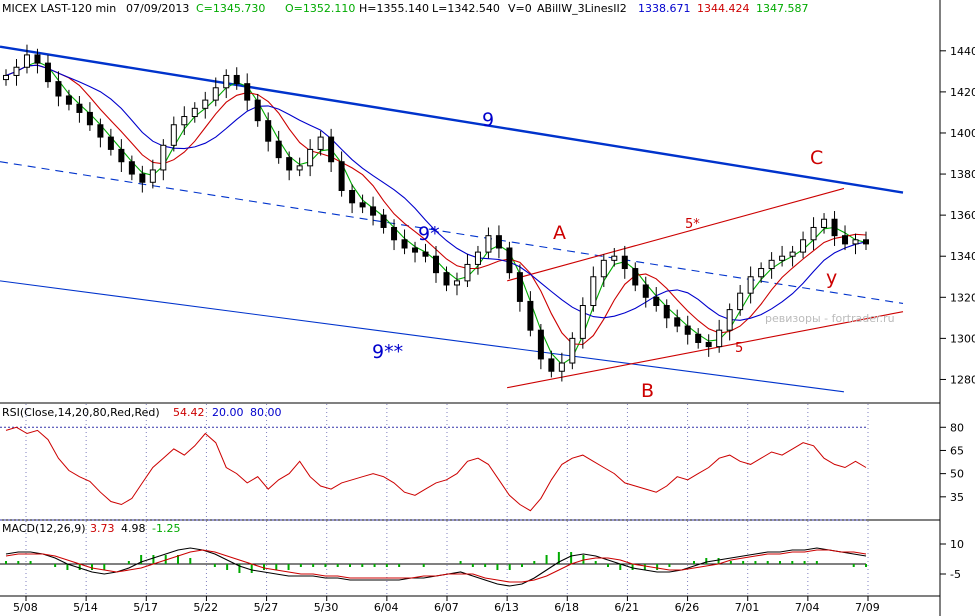 The width and height of the screenshot is (975, 616). What do you see at coordinates (157, 8) in the screenshot?
I see `date-label: 07/09/2013` at bounding box center [157, 8].